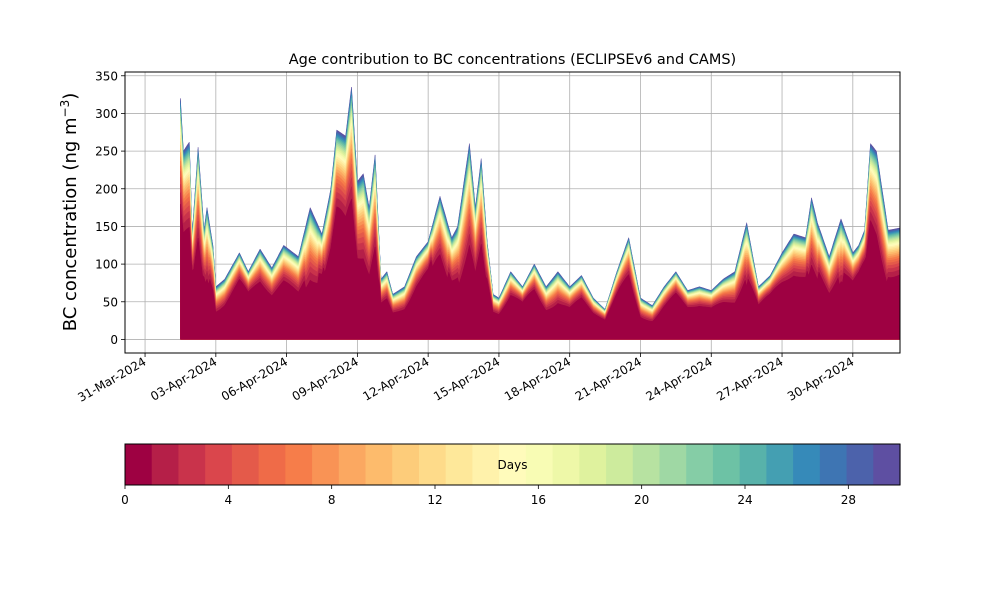 This screenshot has width=1000, height=600. I want to click on colorbar-frame, so click(512, 464).